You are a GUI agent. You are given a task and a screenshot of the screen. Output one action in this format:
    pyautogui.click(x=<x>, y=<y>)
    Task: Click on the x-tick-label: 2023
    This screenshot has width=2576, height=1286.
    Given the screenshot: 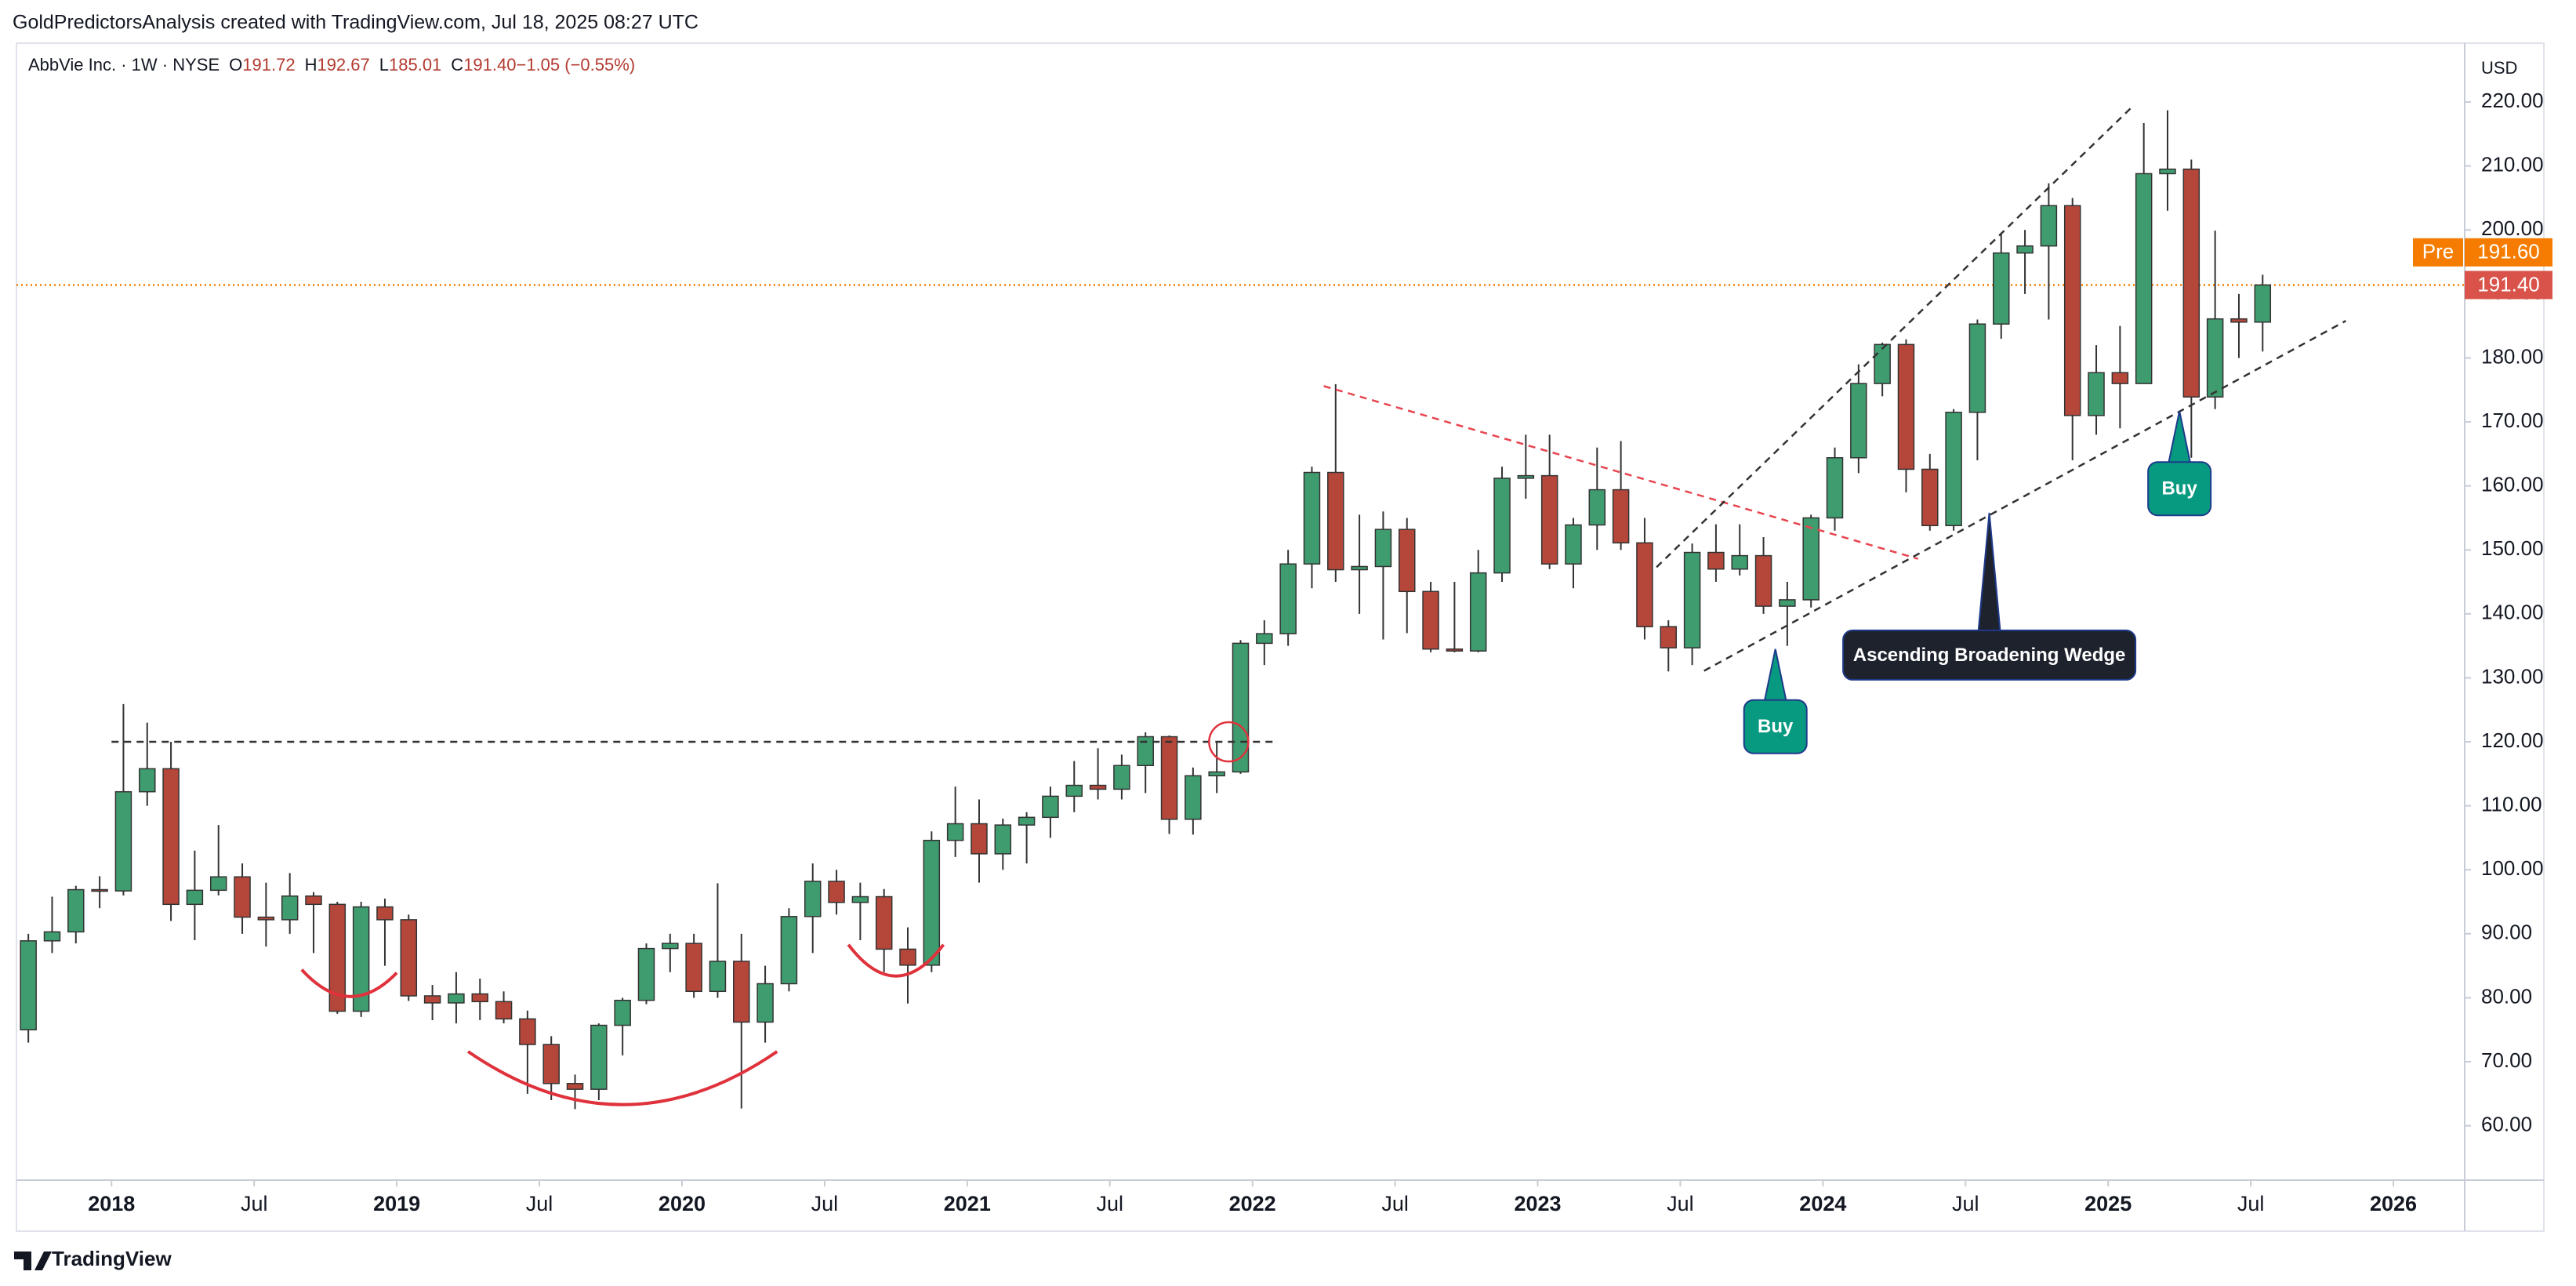 What is the action you would take?
    pyautogui.click(x=1537, y=1204)
    